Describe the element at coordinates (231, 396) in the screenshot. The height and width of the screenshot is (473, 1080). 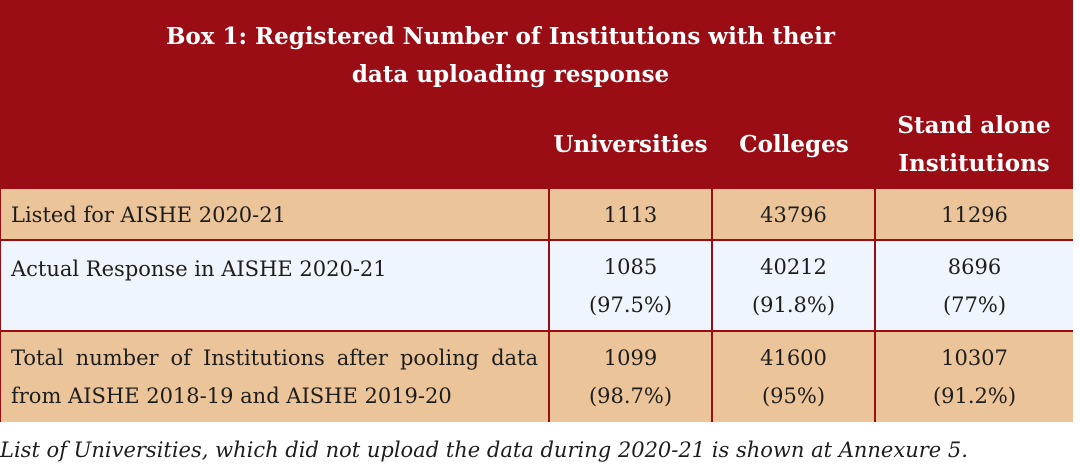
I see `row-label-line-2: from AISHE 2018-19 and AISHE 2019-20` at that location.